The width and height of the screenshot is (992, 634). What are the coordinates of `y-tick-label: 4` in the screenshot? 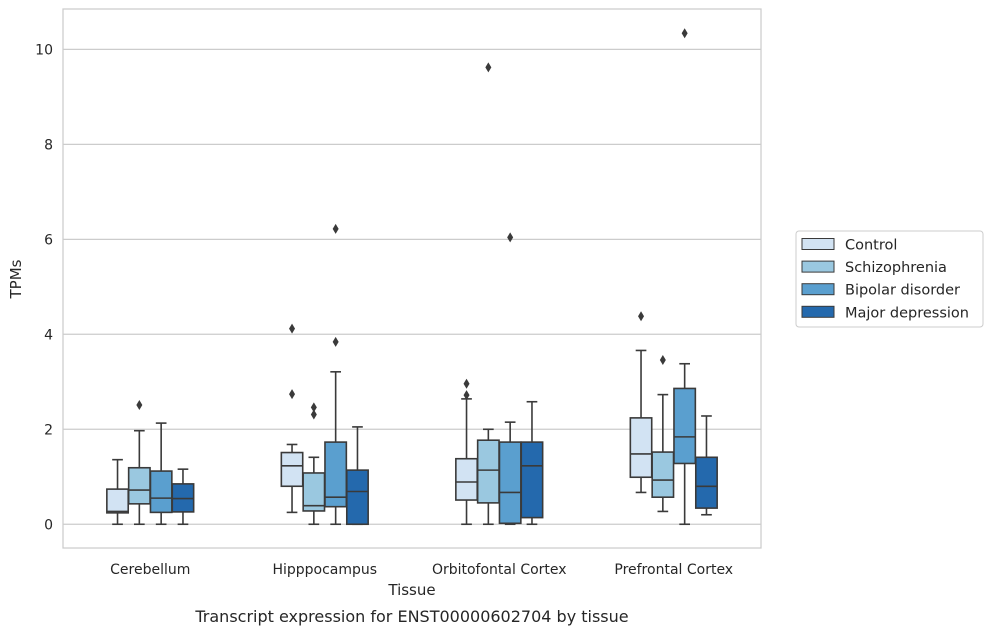 It's located at (48, 335).